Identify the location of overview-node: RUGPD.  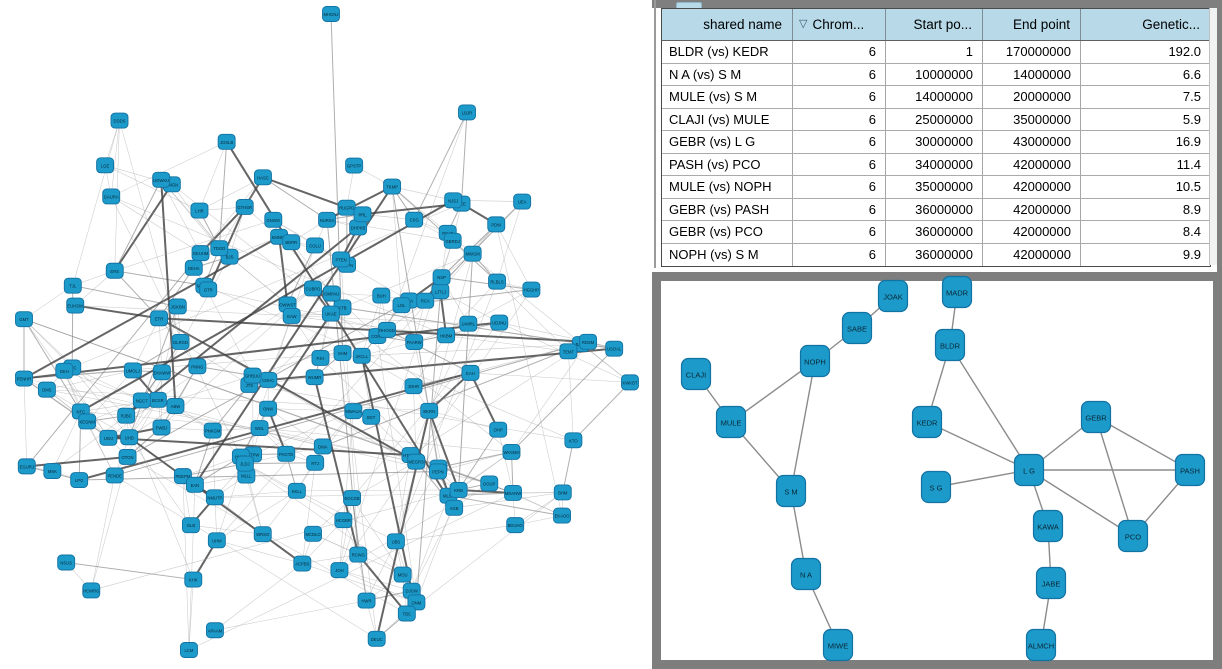
(346, 207).